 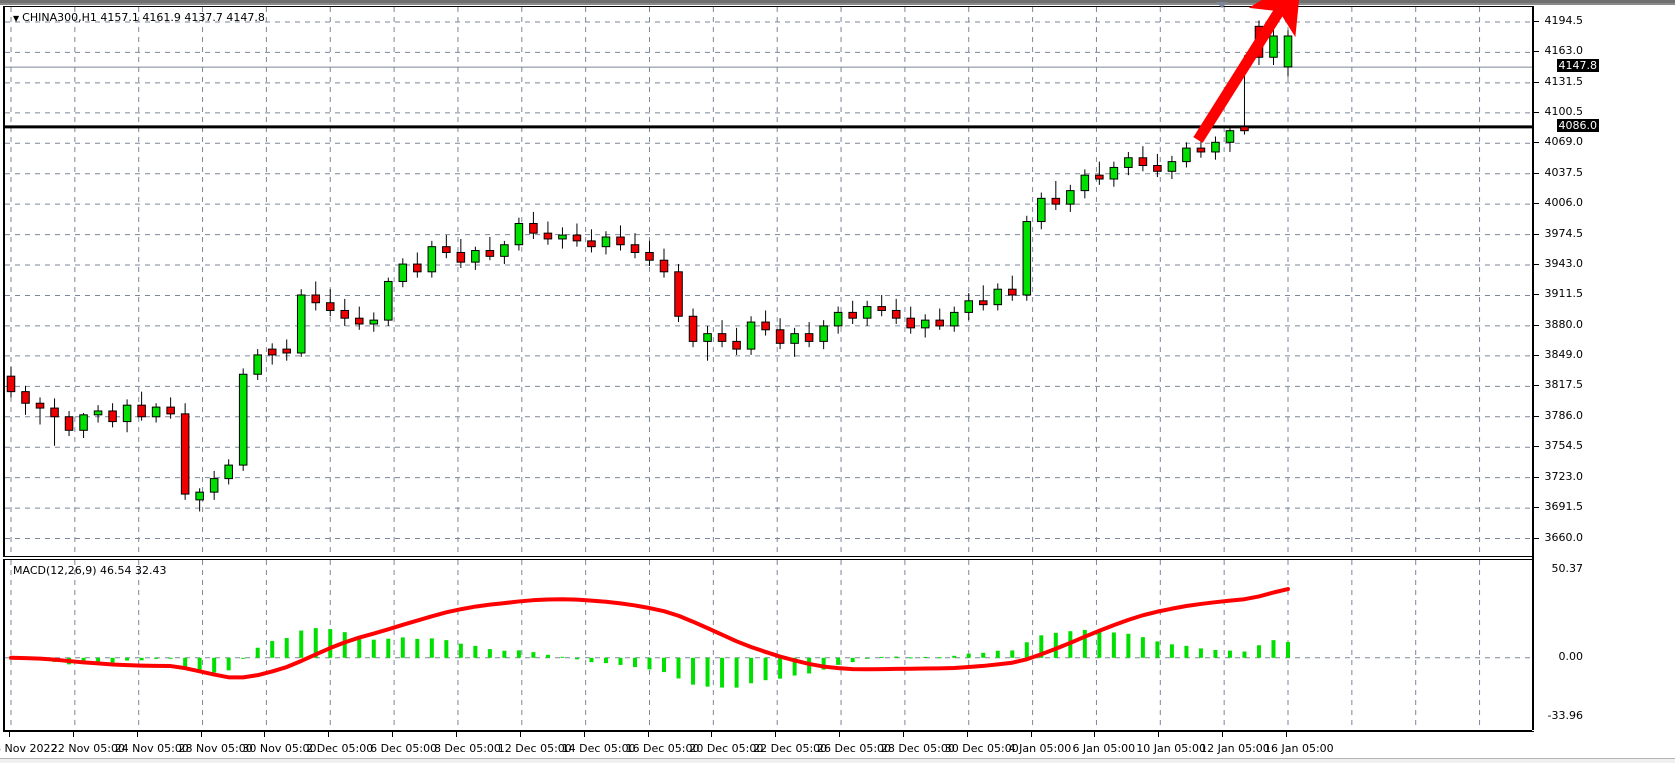 What do you see at coordinates (279, 748) in the screenshot?
I see `time-axis-tick: 30 Nov 05:00` at bounding box center [279, 748].